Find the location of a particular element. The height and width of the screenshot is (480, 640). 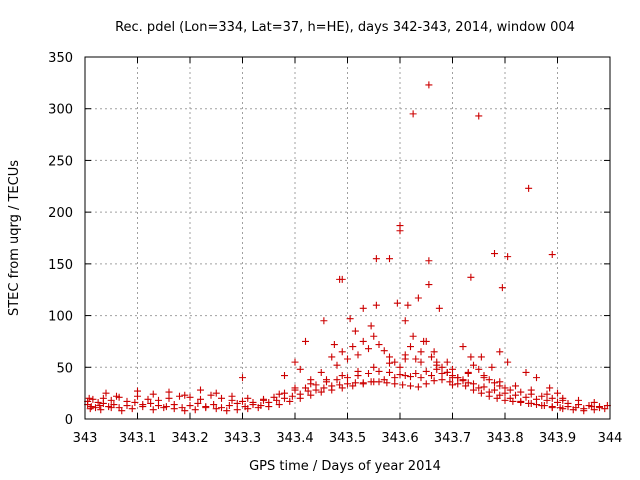

x-axis-title: GPS time / Days of year 2014 is located at coordinates (345, 466).